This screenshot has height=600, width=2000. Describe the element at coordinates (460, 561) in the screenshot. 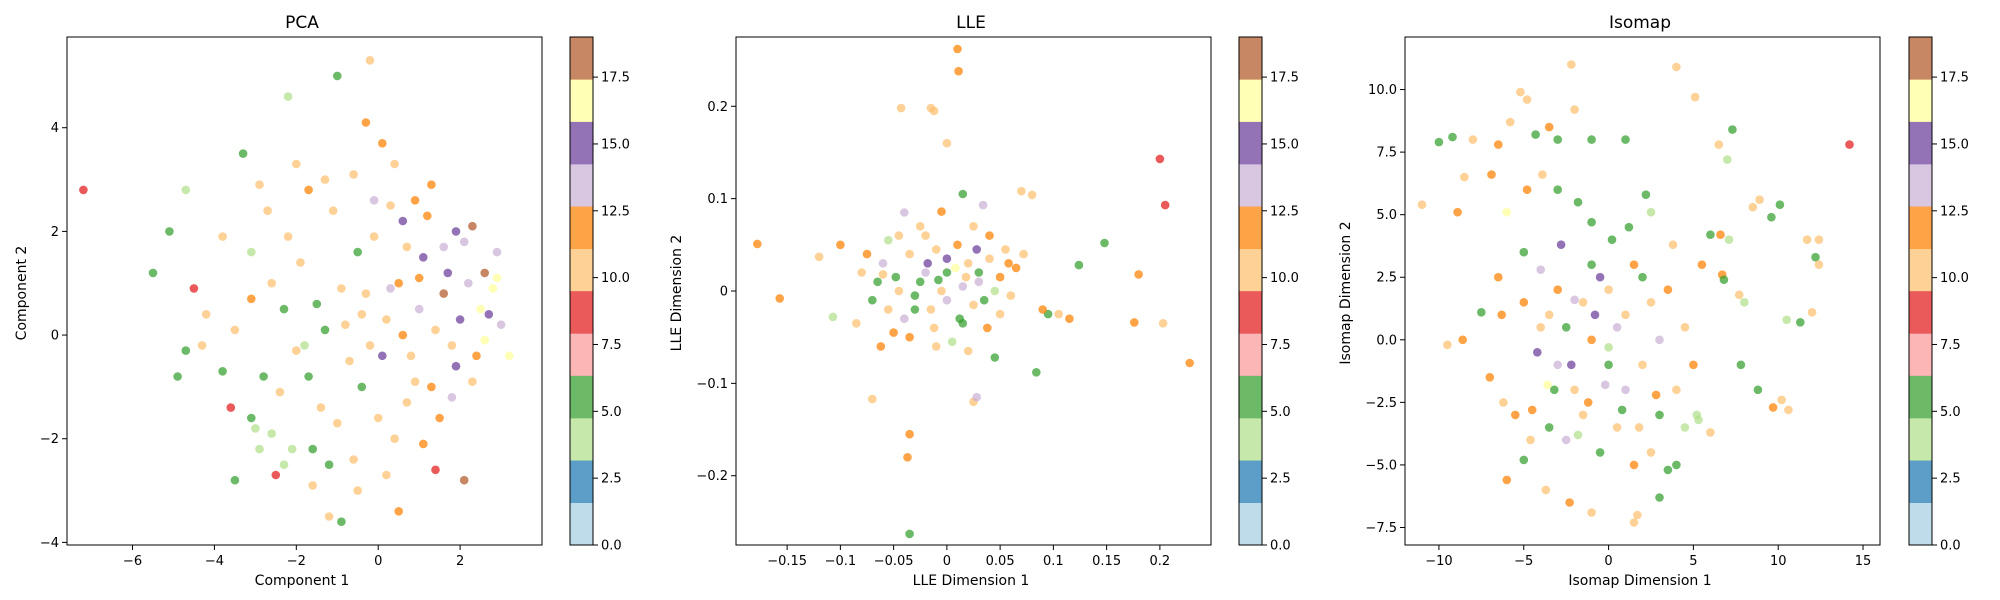

I see `x-tick-label: 2` at that location.